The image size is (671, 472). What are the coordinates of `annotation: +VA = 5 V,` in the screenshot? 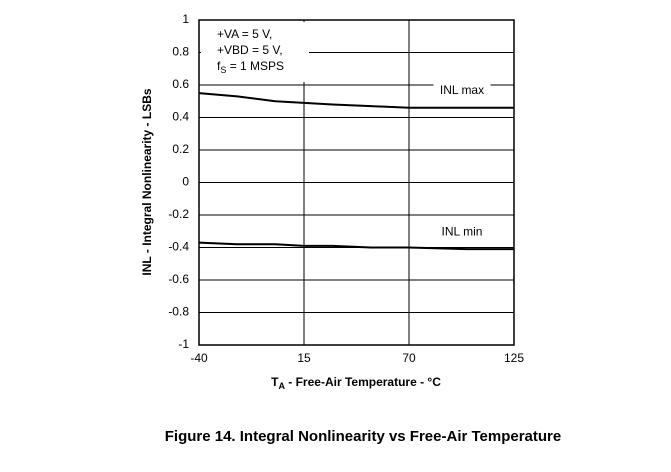 It's located at (244, 34).